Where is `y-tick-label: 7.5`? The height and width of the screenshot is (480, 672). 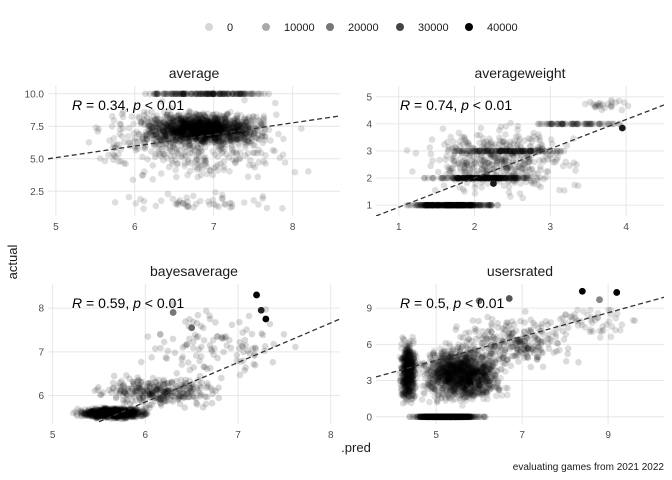 y-tick-label: 7.5 is located at coordinates (37, 127).